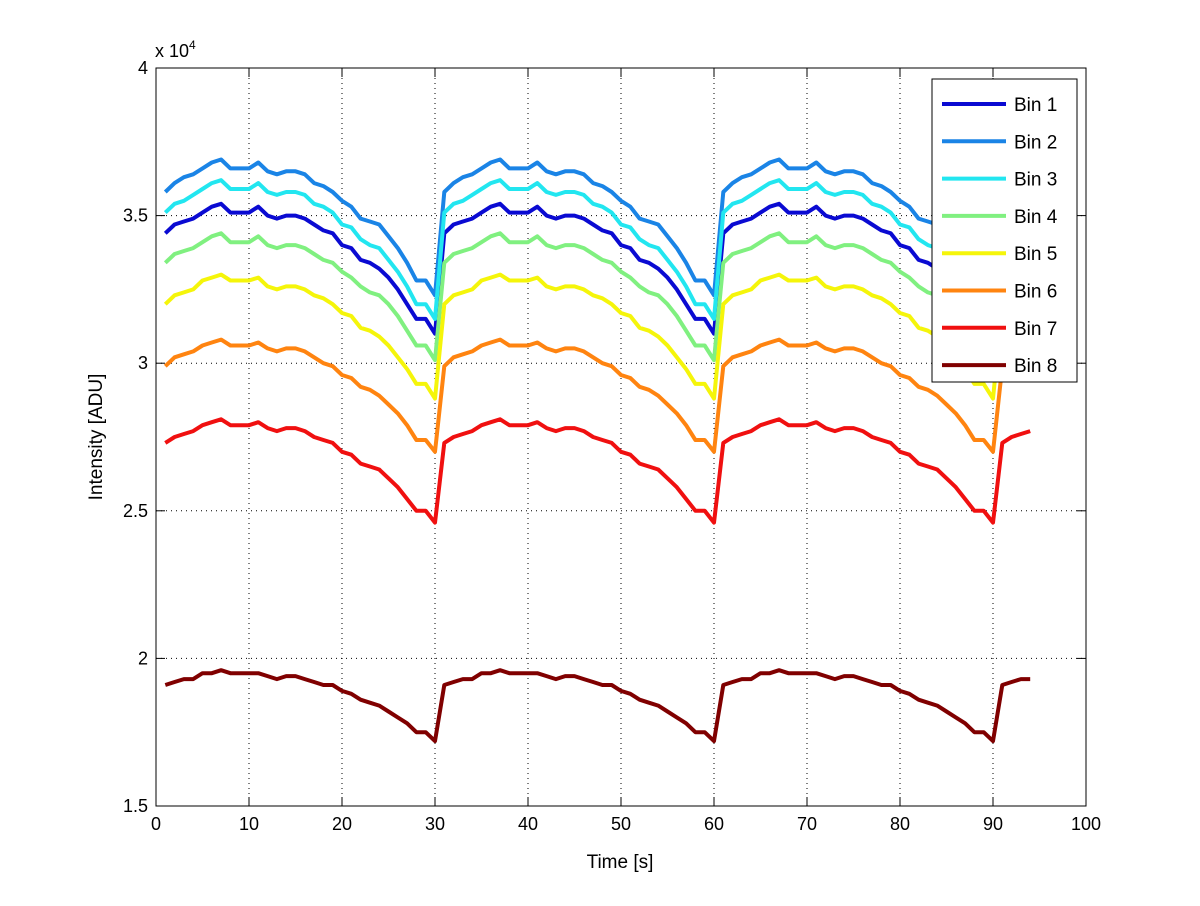 The height and width of the screenshot is (906, 1200). Describe the element at coordinates (1086, 824) in the screenshot. I see `x-tick-label: 100` at that location.